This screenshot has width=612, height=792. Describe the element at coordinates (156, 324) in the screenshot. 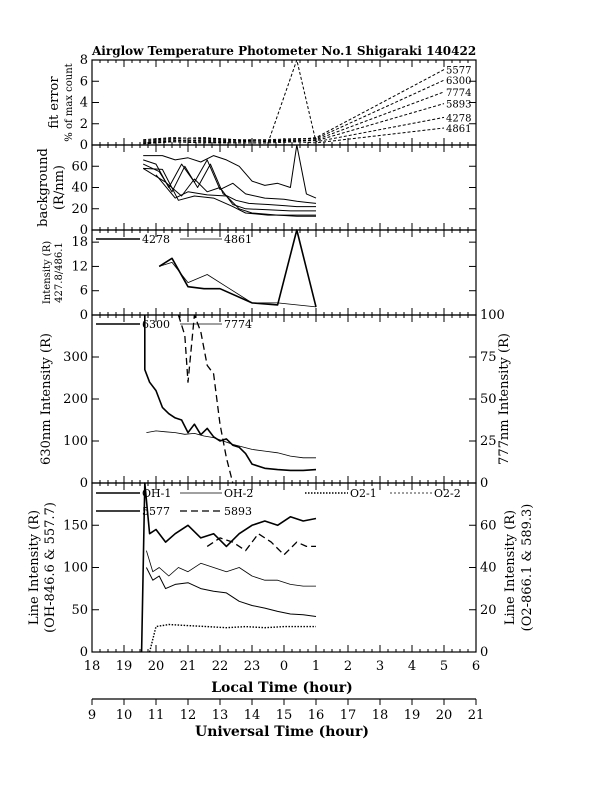

I see `legend-label: 6300` at that location.